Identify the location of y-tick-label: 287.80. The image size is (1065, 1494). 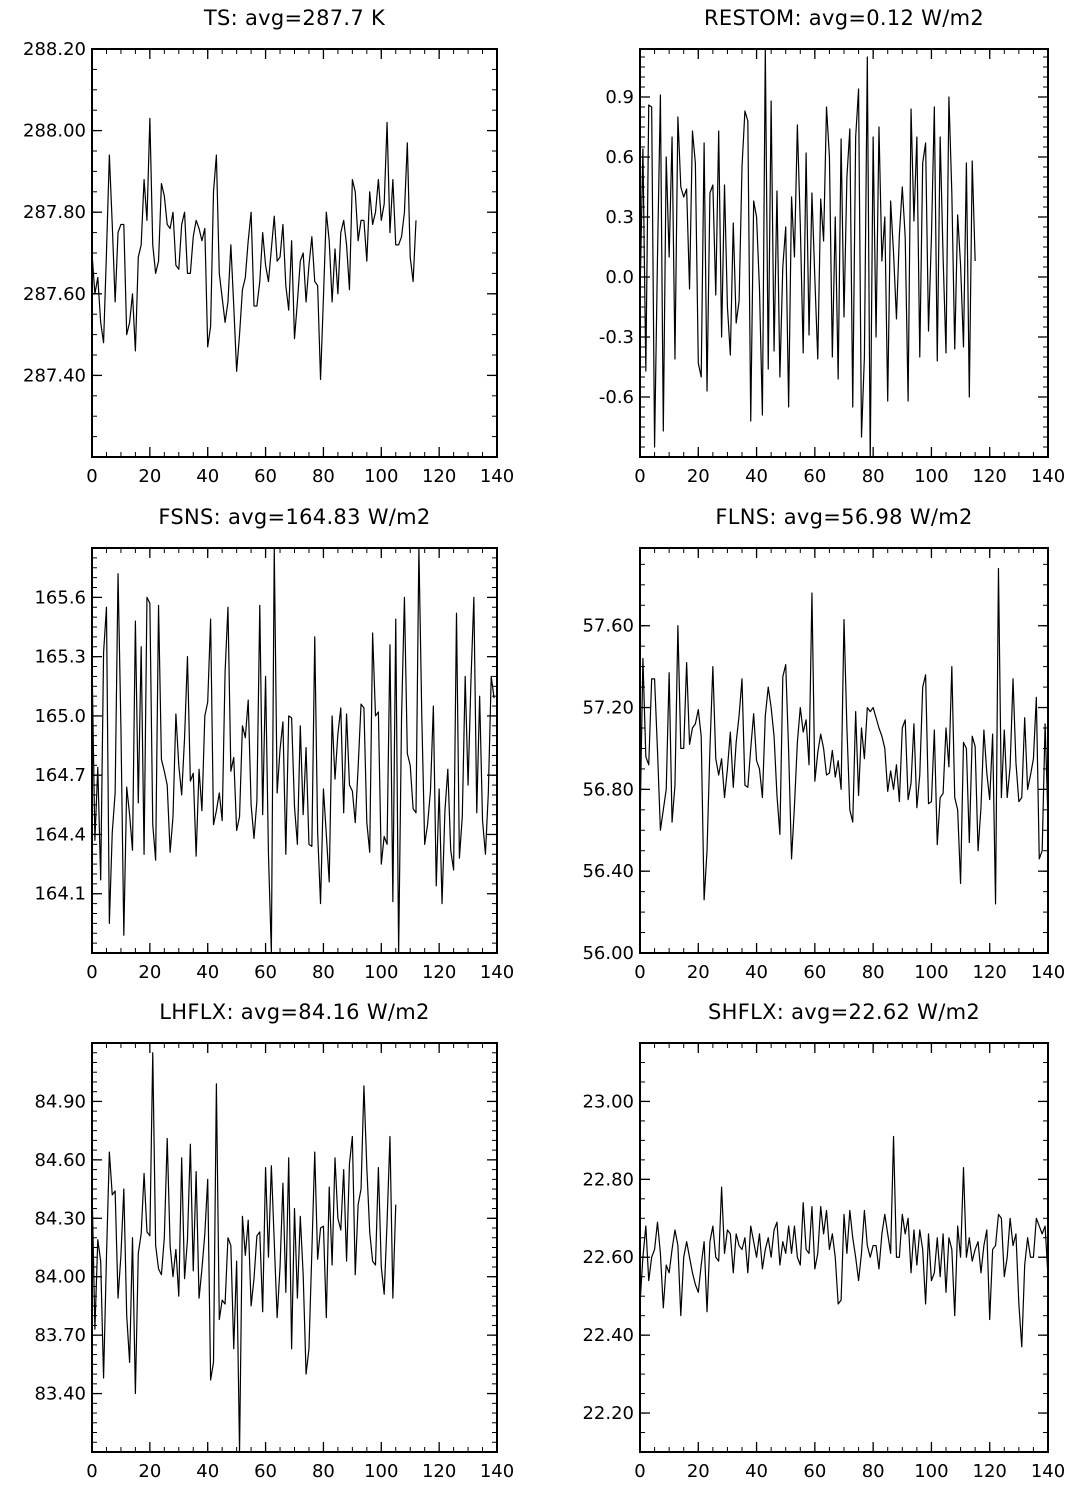
(54, 212).